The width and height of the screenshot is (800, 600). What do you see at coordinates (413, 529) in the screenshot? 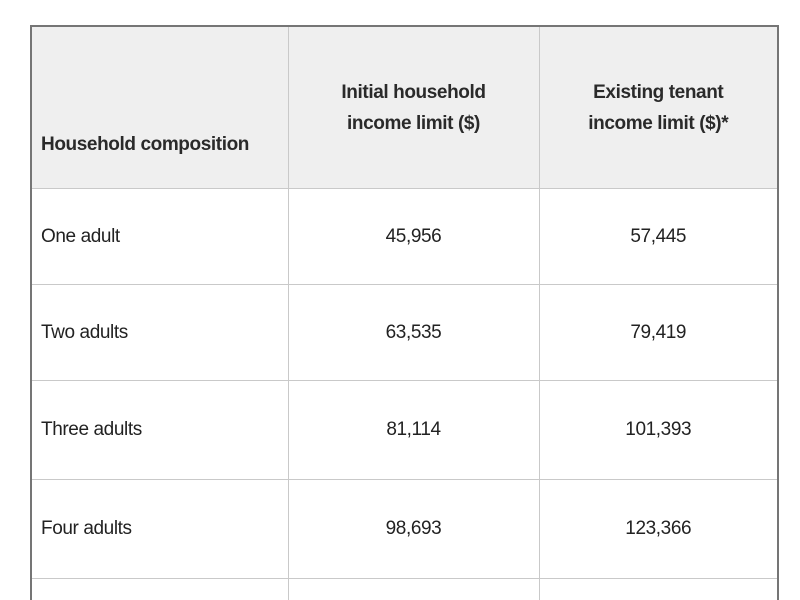
I see `initial-income-value: 98,693` at bounding box center [413, 529].